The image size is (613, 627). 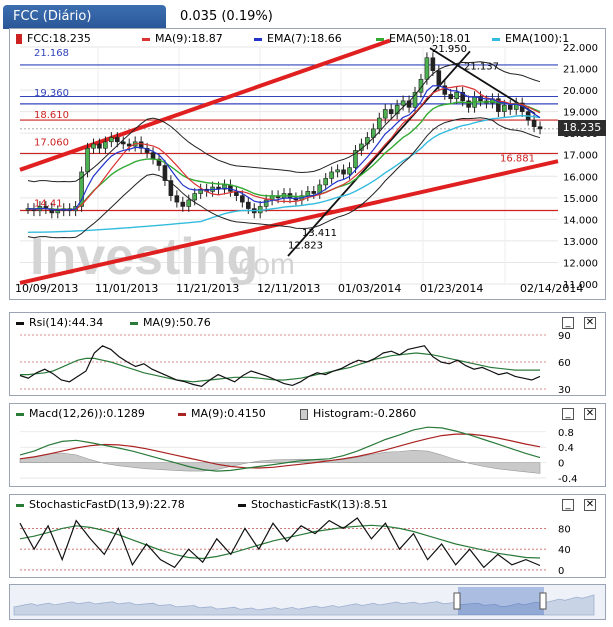 What do you see at coordinates (100, 504) in the screenshot?
I see `legend-stoch-d: StochasticFastD(13,9):22.78` at bounding box center [100, 504].